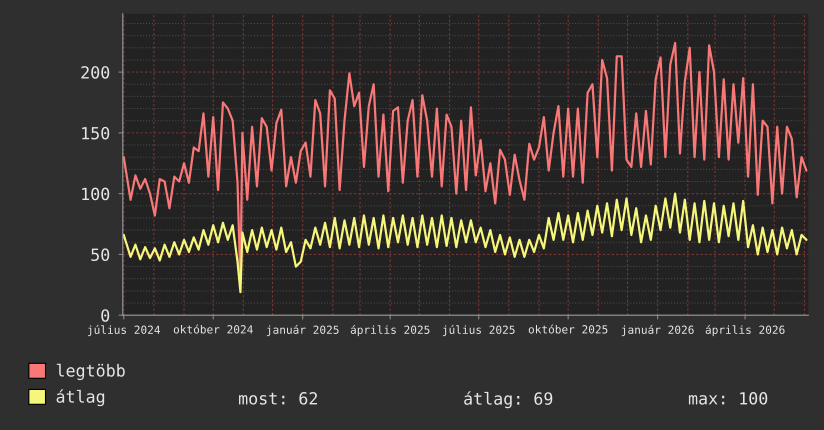 This screenshot has height=430, width=824. Describe the element at coordinates (568, 329) in the screenshot. I see `x-tick-label: október 2025` at that location.